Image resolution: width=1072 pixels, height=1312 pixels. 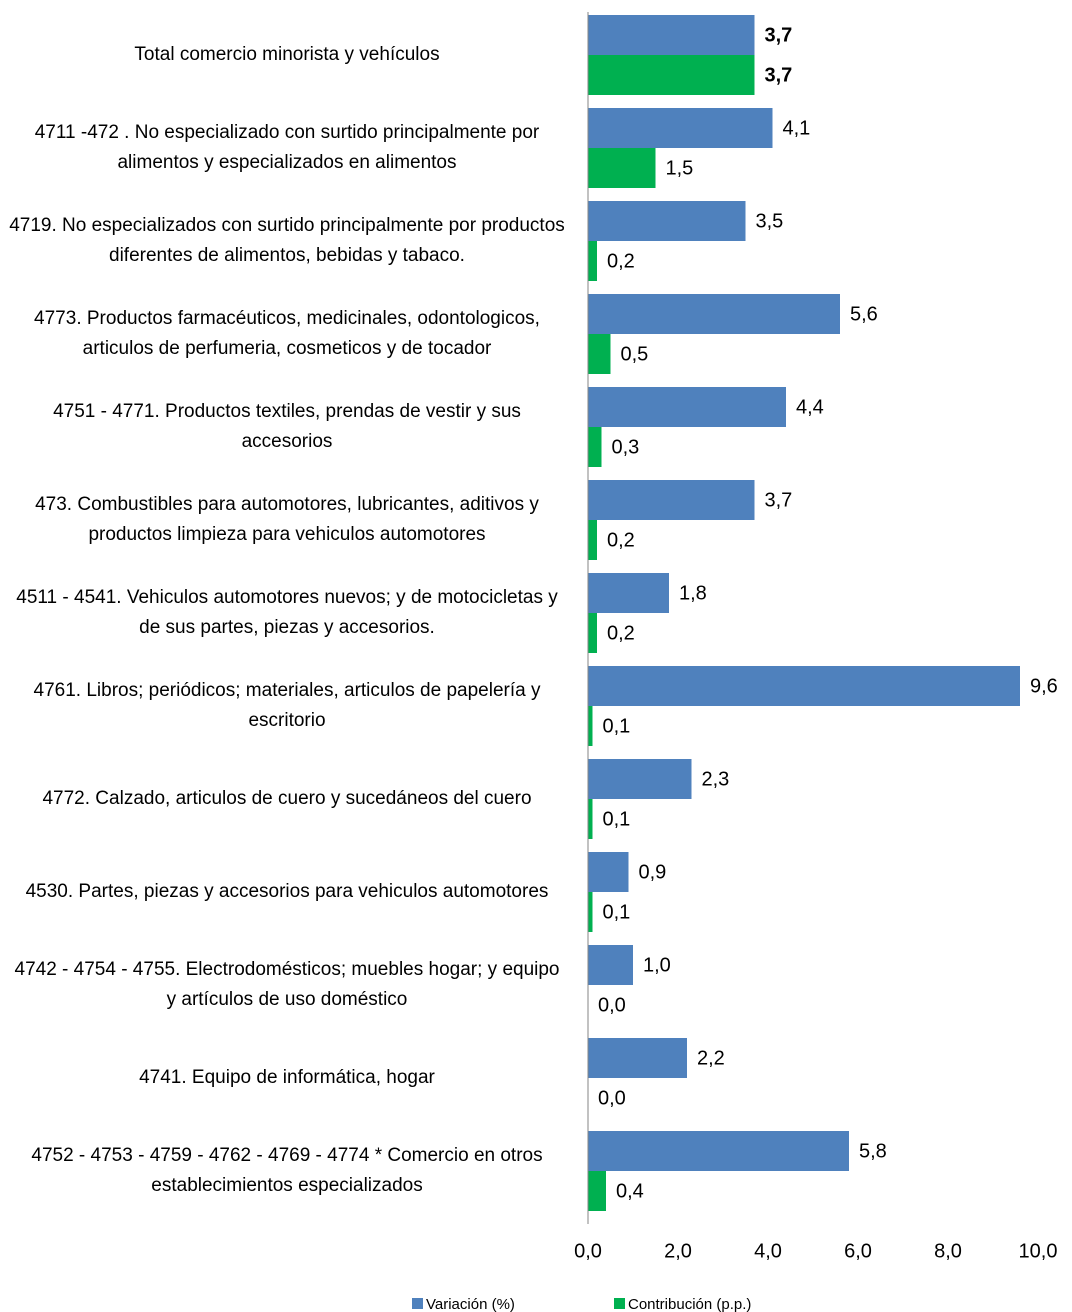 What do you see at coordinates (711, 1058) in the screenshot?
I see `data-label: 2,2` at bounding box center [711, 1058].